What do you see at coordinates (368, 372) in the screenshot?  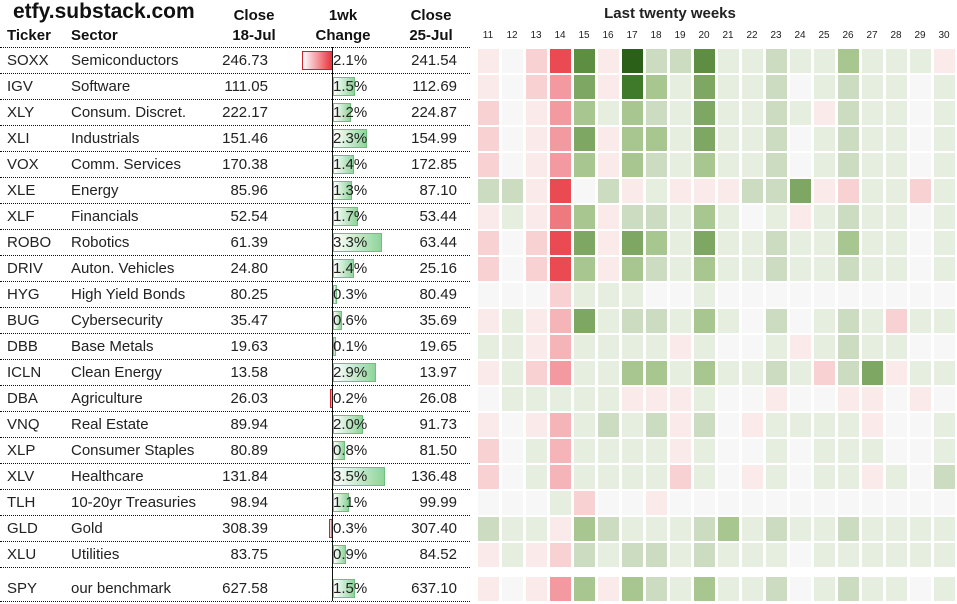 I see `change-cell: 2.9%` at bounding box center [368, 372].